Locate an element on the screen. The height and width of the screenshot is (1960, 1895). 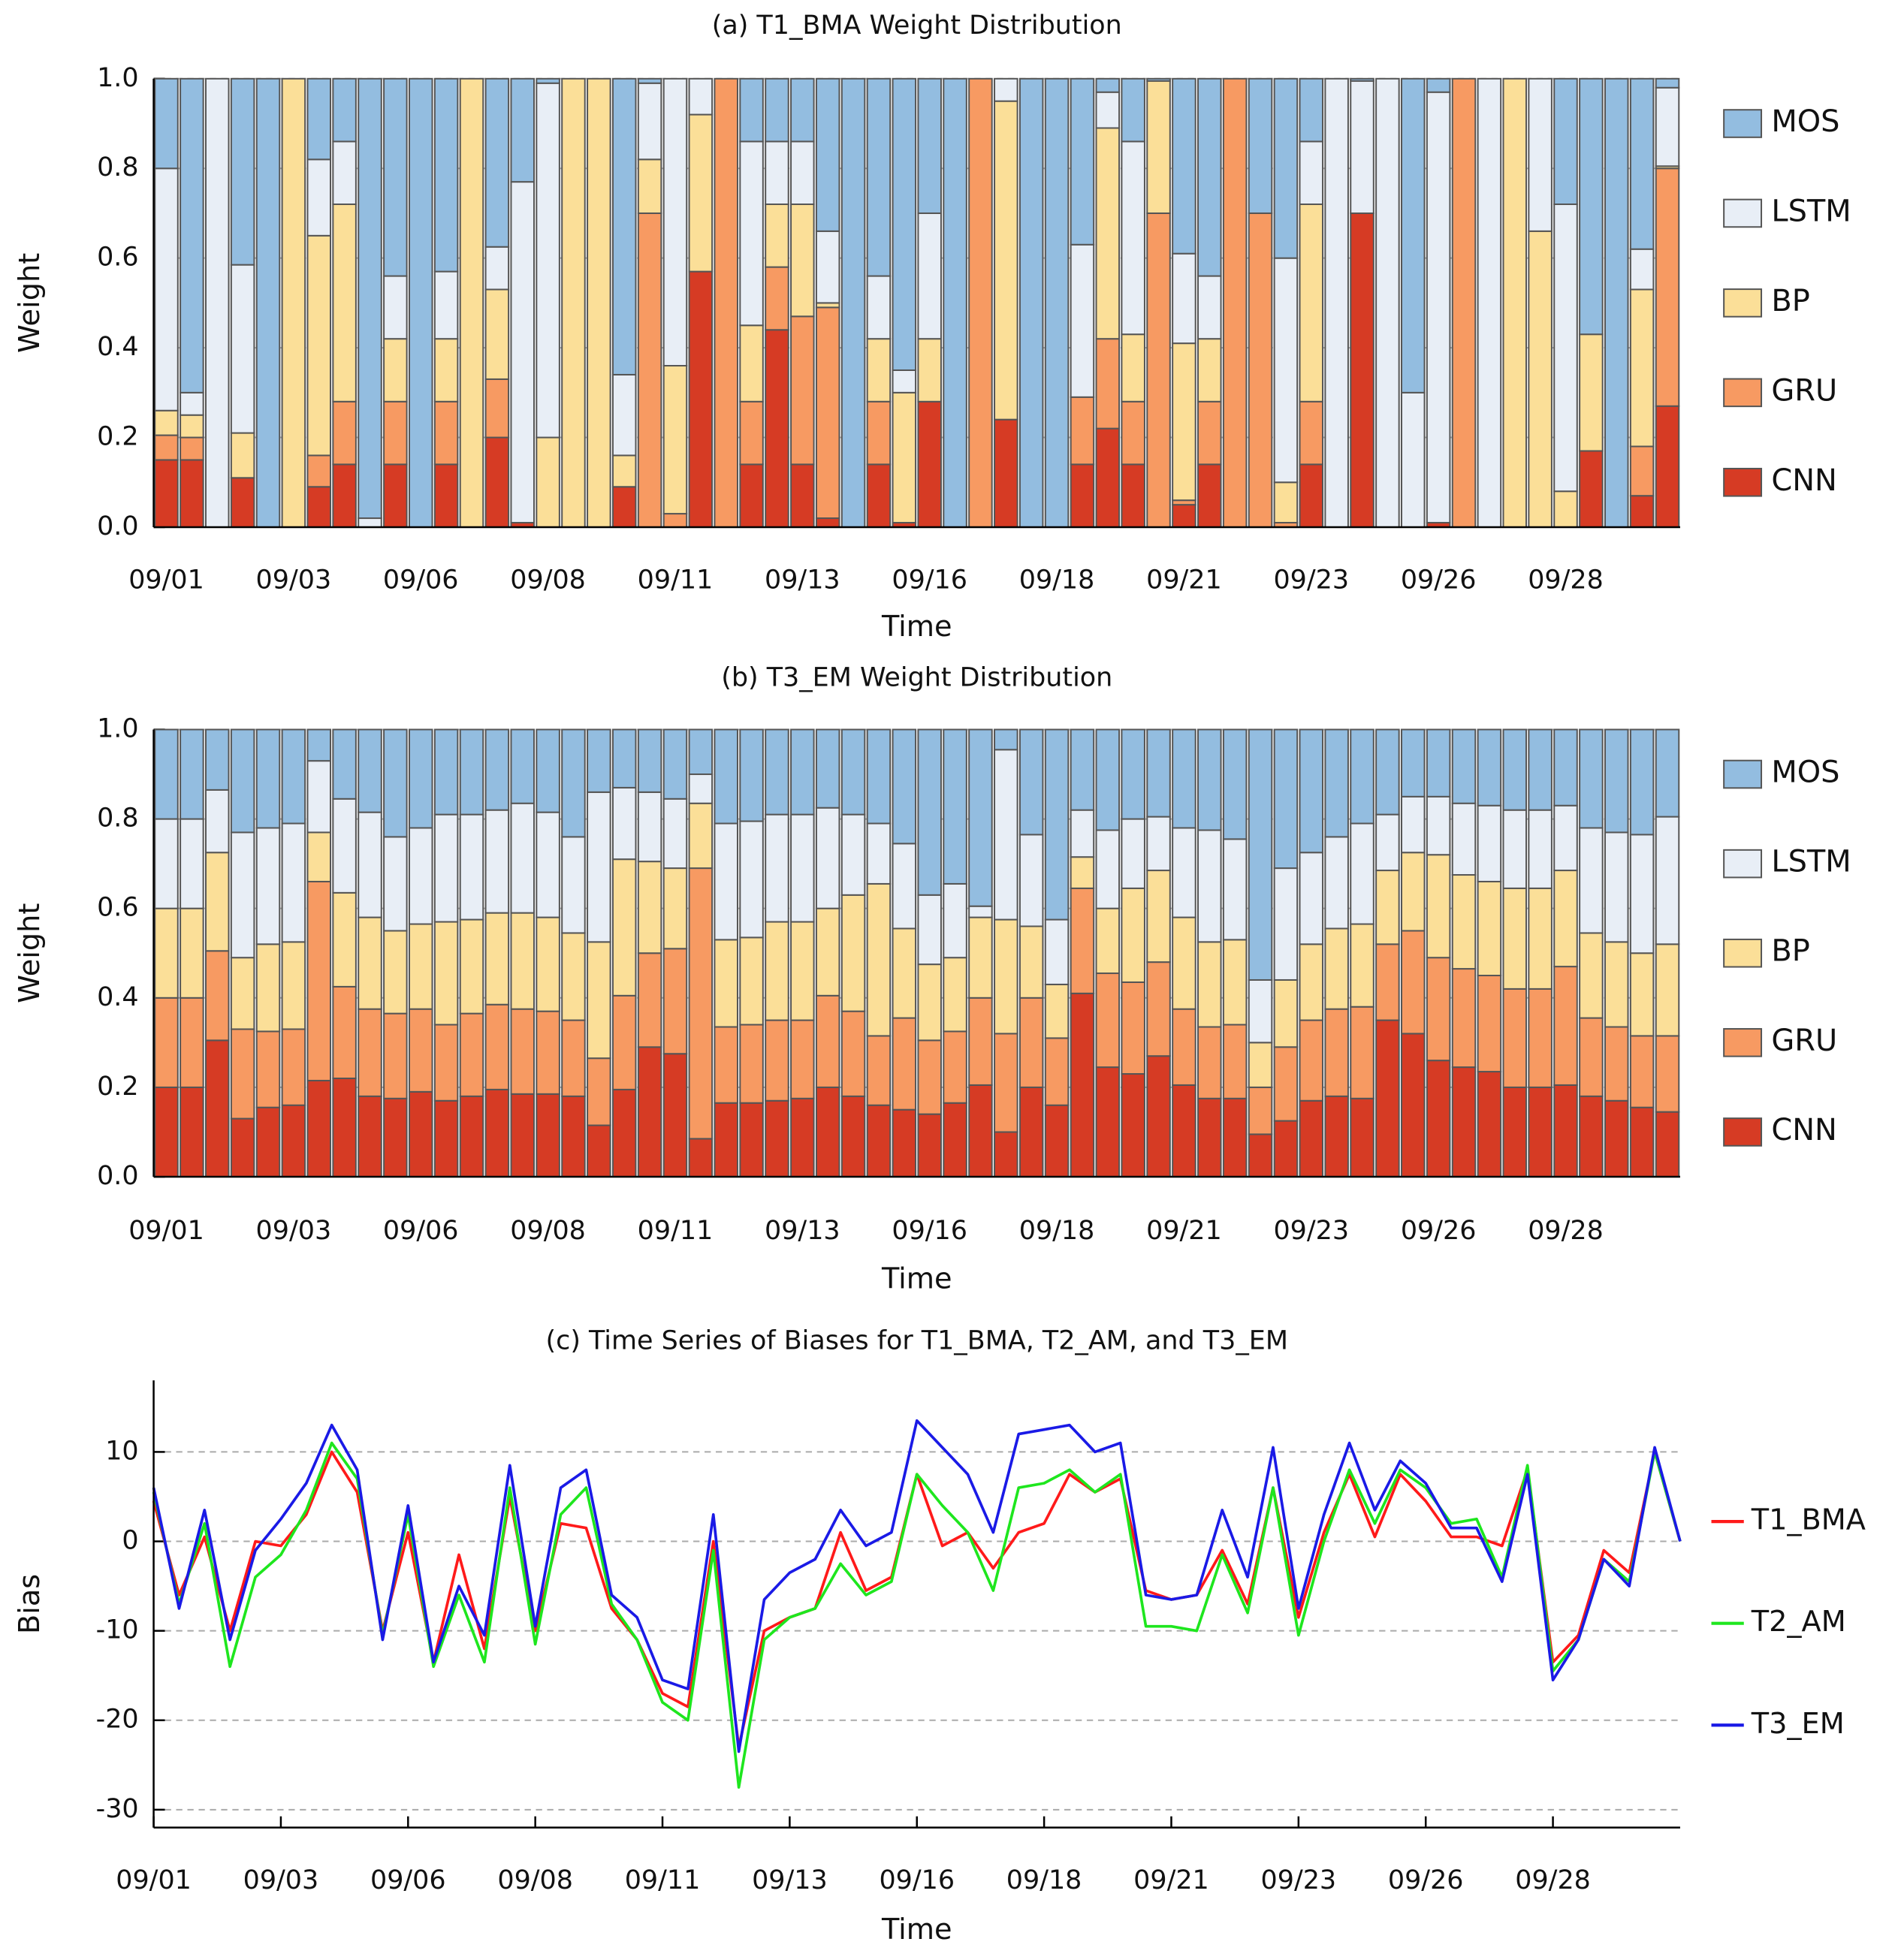
y-axis-label: Bias is located at coordinates (30, 1604).